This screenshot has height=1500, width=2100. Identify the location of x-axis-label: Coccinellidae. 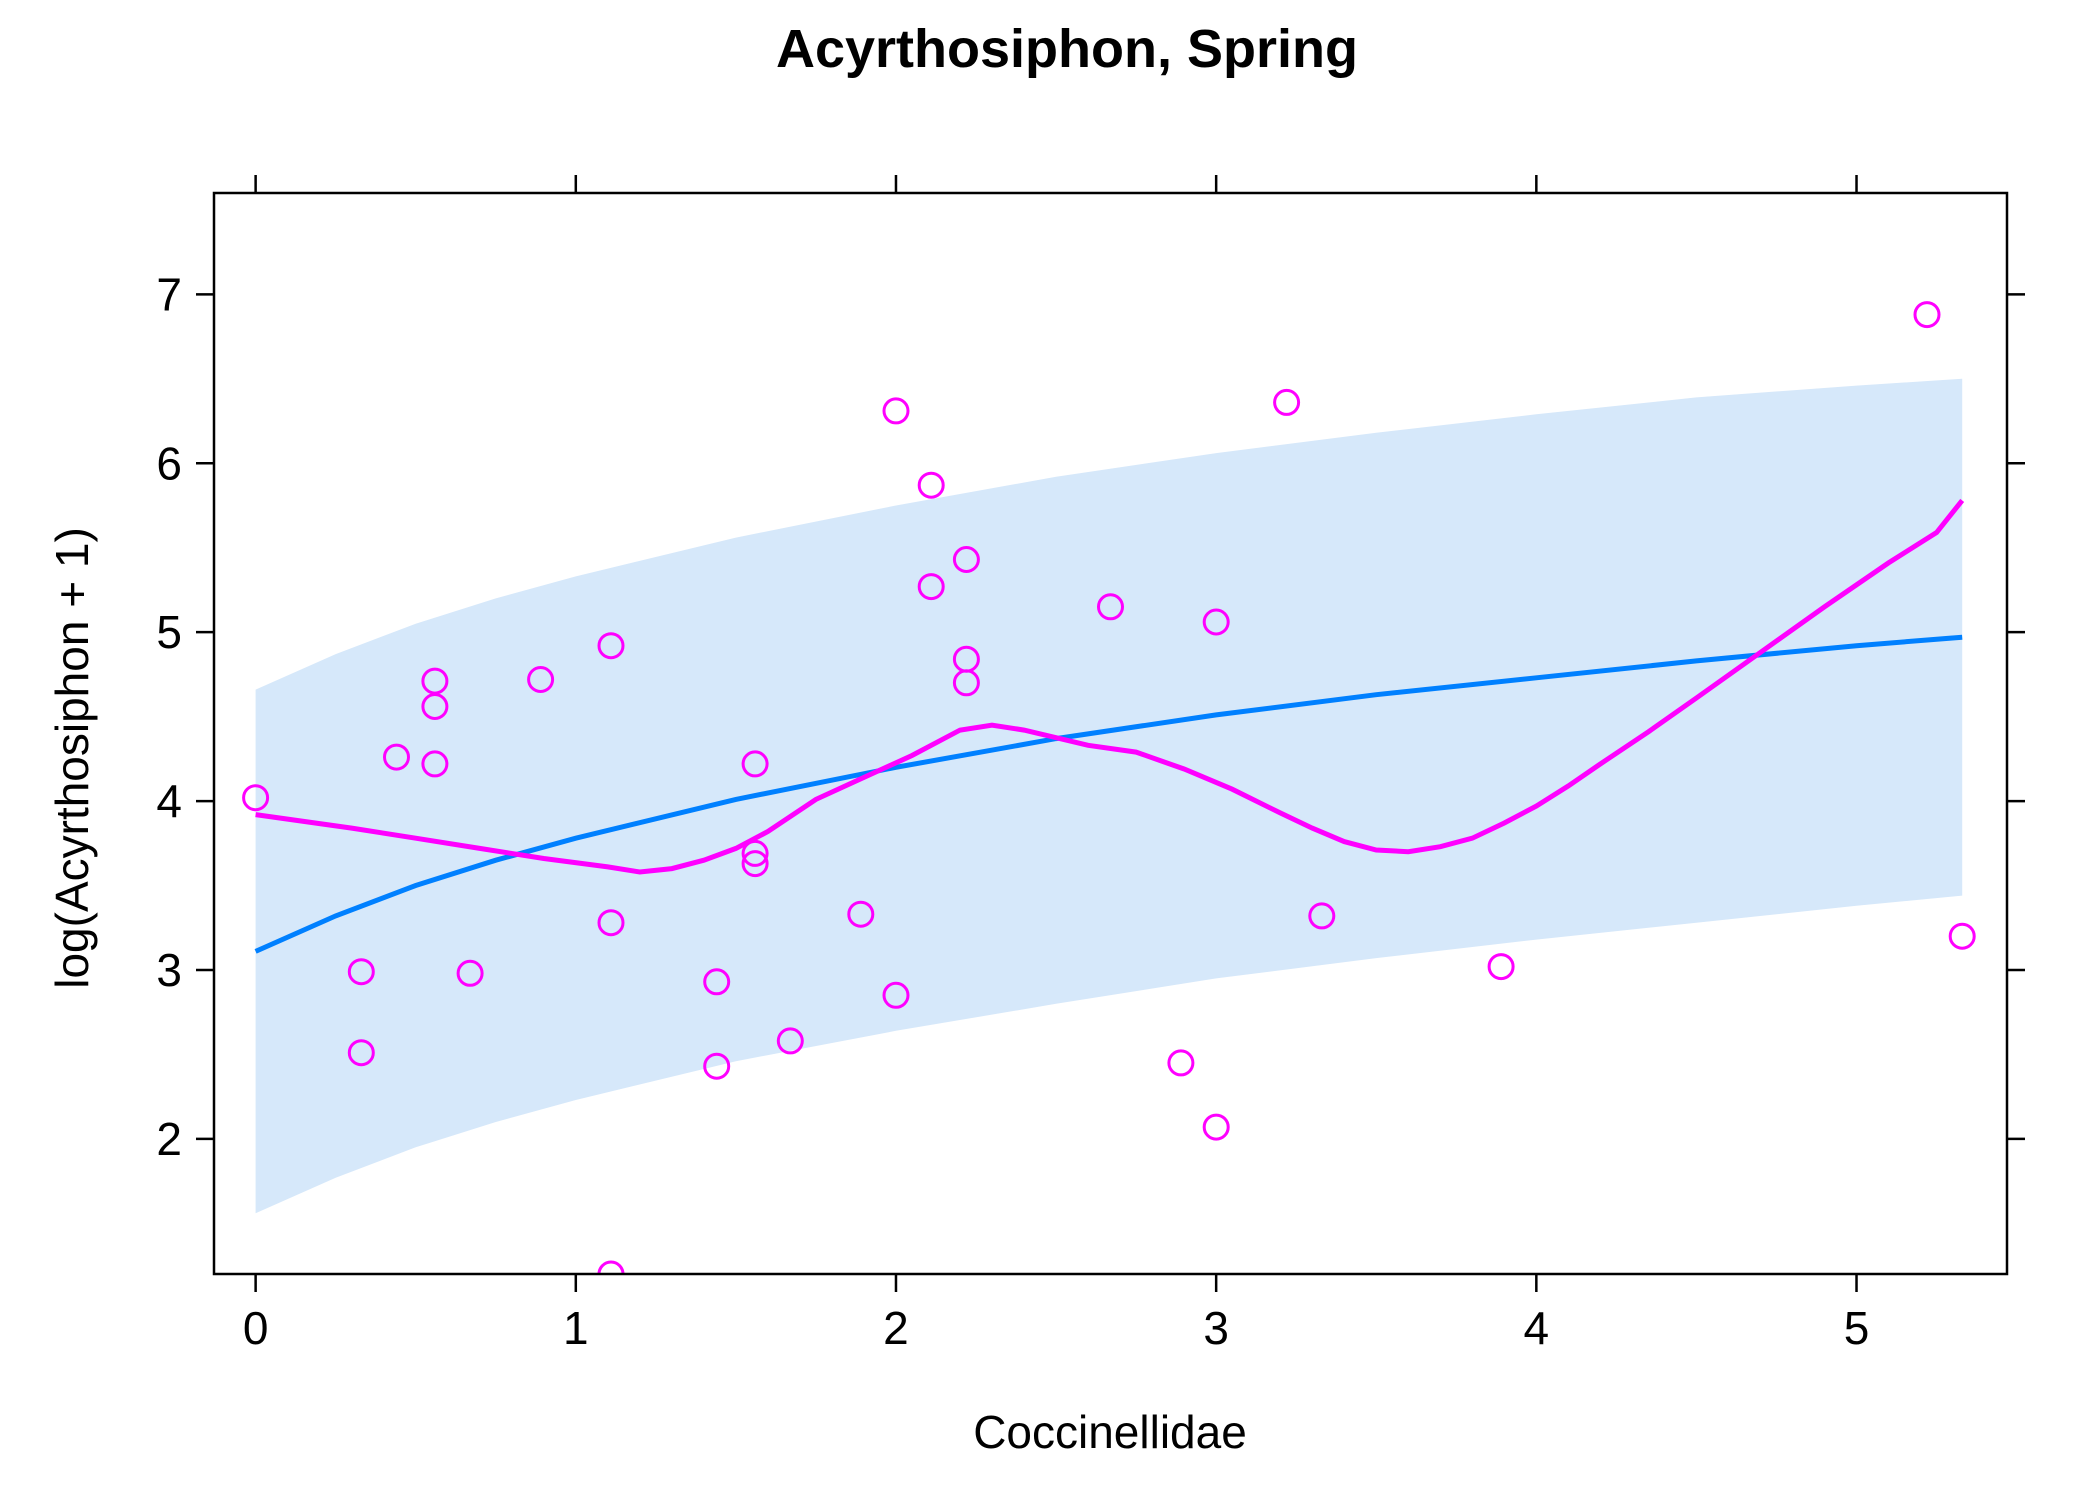
(1110, 1432).